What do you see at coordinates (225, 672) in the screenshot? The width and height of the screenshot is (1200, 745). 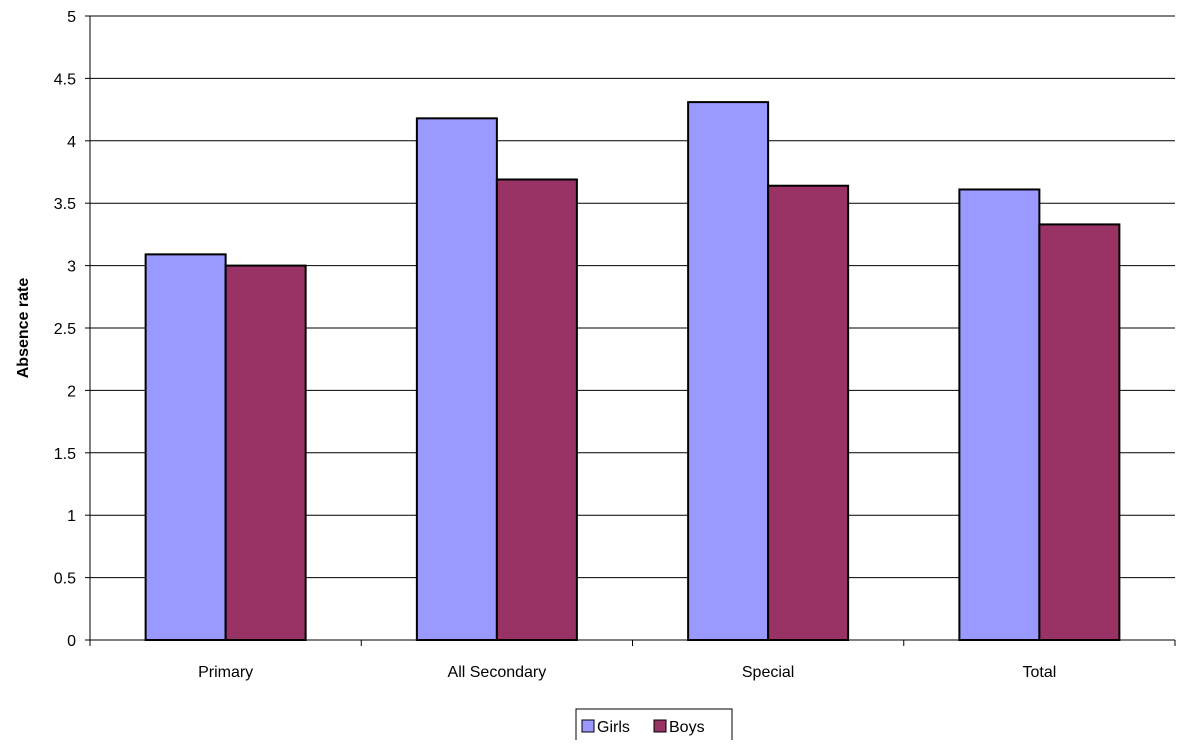 I see `x-tick-label: Primary` at bounding box center [225, 672].